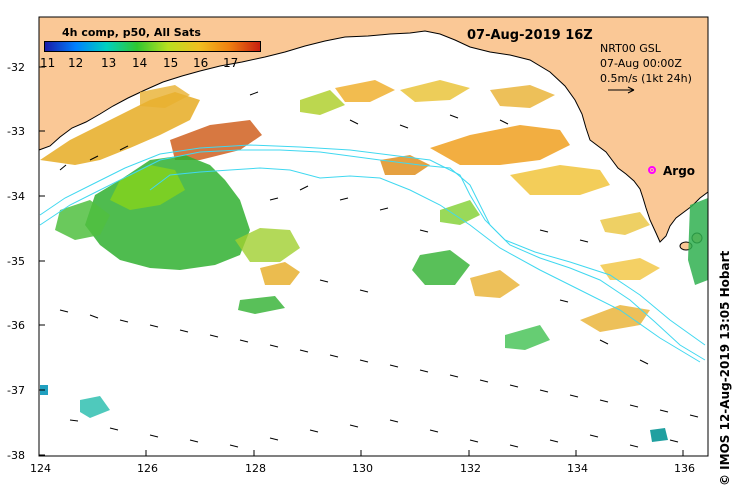 This screenshot has width=749, height=496. I want to click on lat-axis, so click(42, 261).